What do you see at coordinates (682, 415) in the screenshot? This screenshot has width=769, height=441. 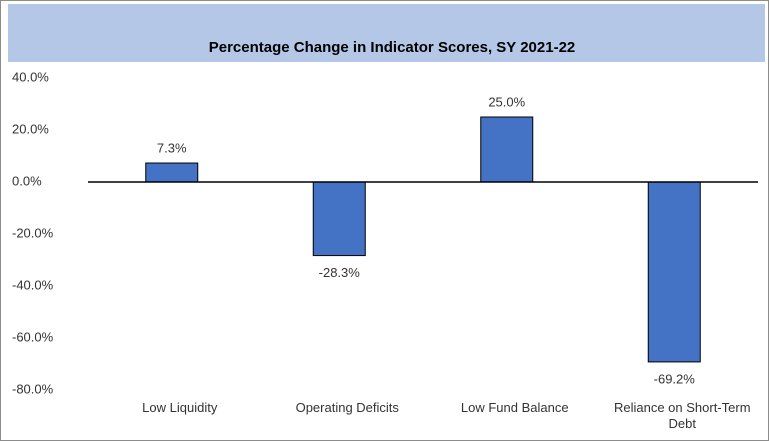 I see `x-tick-label: Reliance on Short-Term Debt` at bounding box center [682, 415].